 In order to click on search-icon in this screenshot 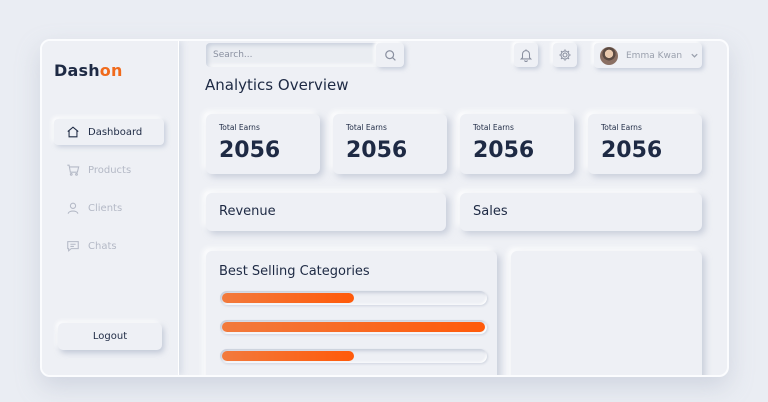, I will do `click(390, 55)`.